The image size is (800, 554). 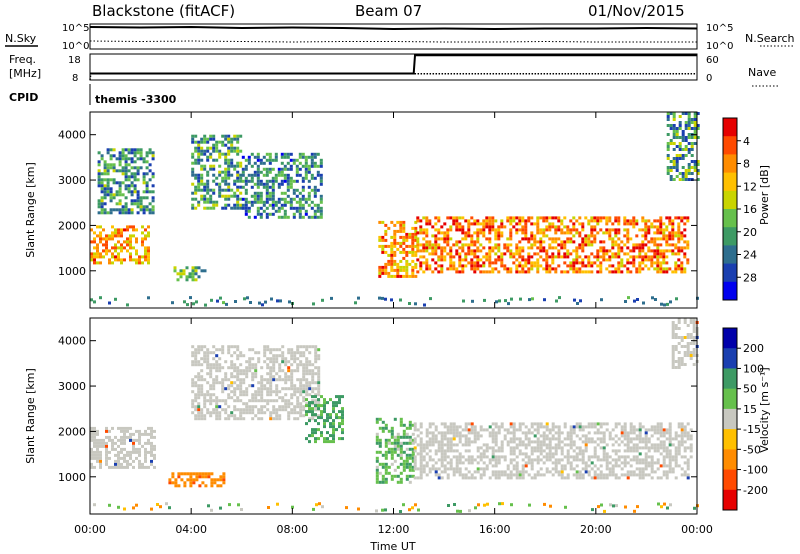 What do you see at coordinates (730, 218) in the screenshot?
I see `power-colorbar-swatch` at bounding box center [730, 218].